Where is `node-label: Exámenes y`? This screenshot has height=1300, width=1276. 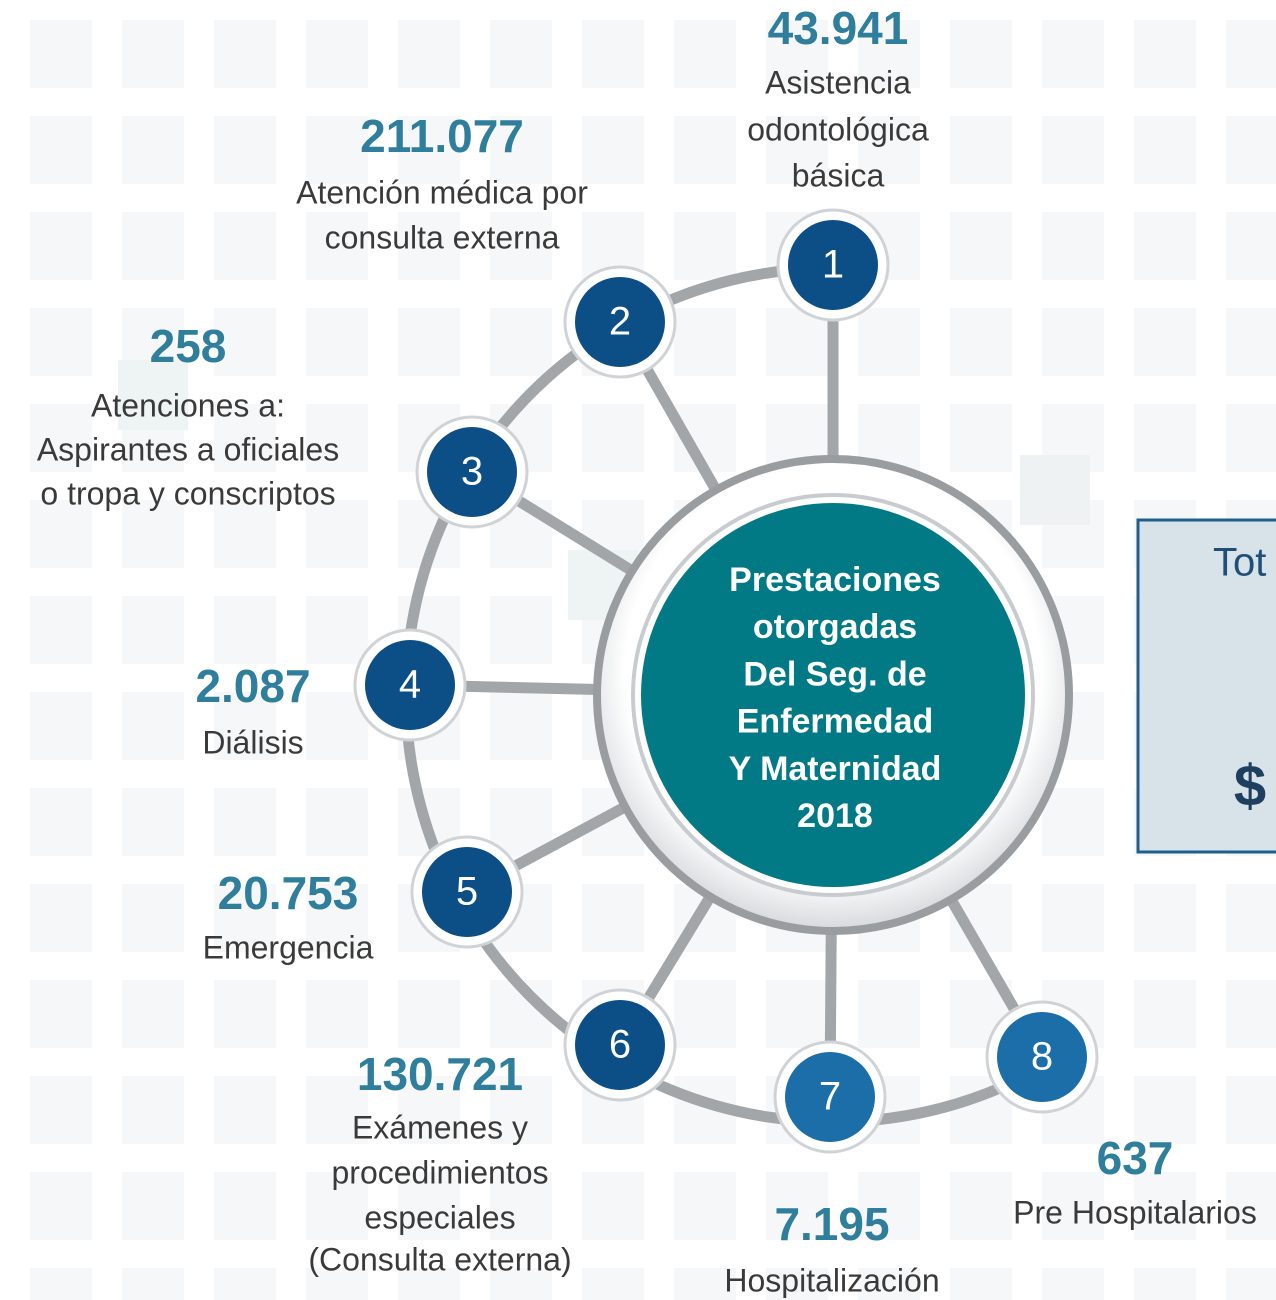 node-label: Exámenes y is located at coordinates (440, 1127).